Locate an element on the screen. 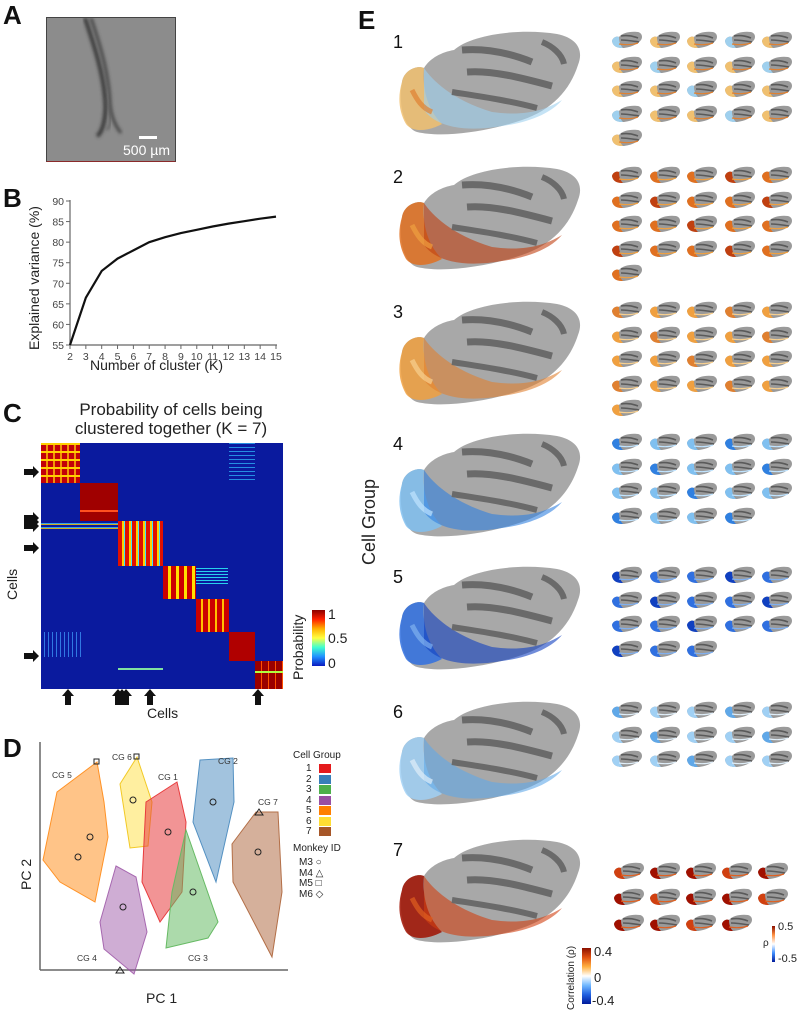 This screenshot has height=1011, width=800. y-tick-label: 75 is located at coordinates (58, 264).